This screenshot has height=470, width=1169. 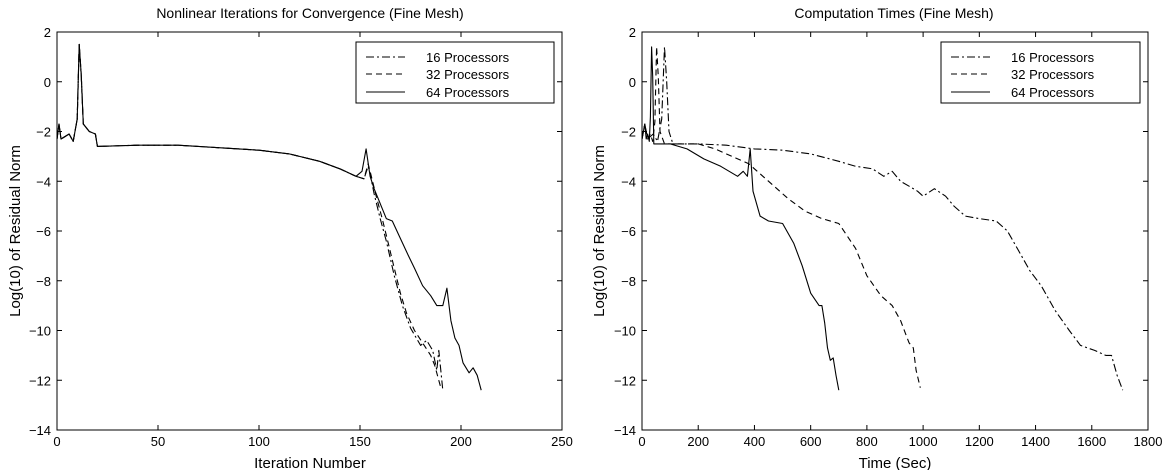 I want to click on chart-title: Computation Times (Fine Mesh), so click(x=893, y=13).